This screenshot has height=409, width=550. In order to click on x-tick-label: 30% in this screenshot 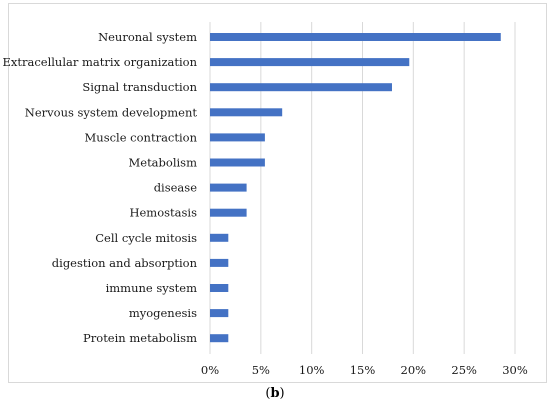, I will do `click(515, 370)`.